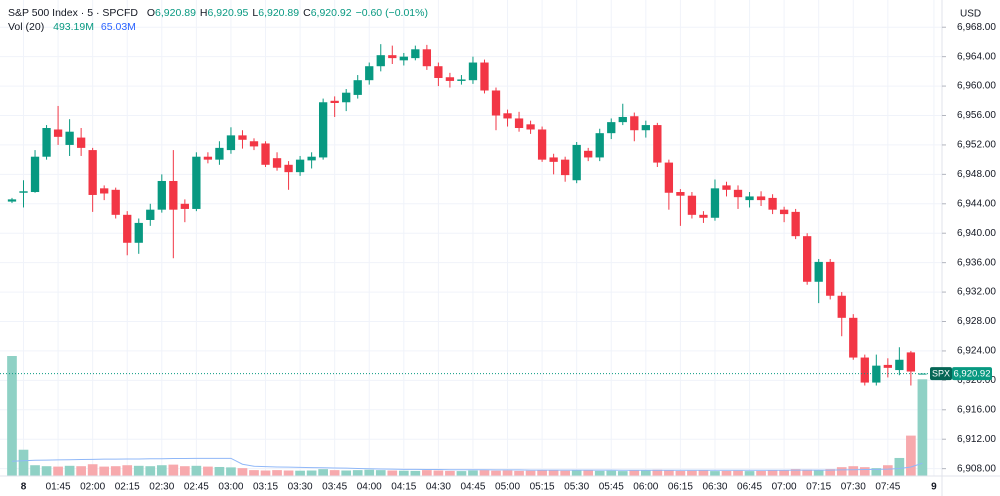  Describe the element at coordinates (230, 487) in the screenshot. I see `x-tick-label: 03:00` at that location.